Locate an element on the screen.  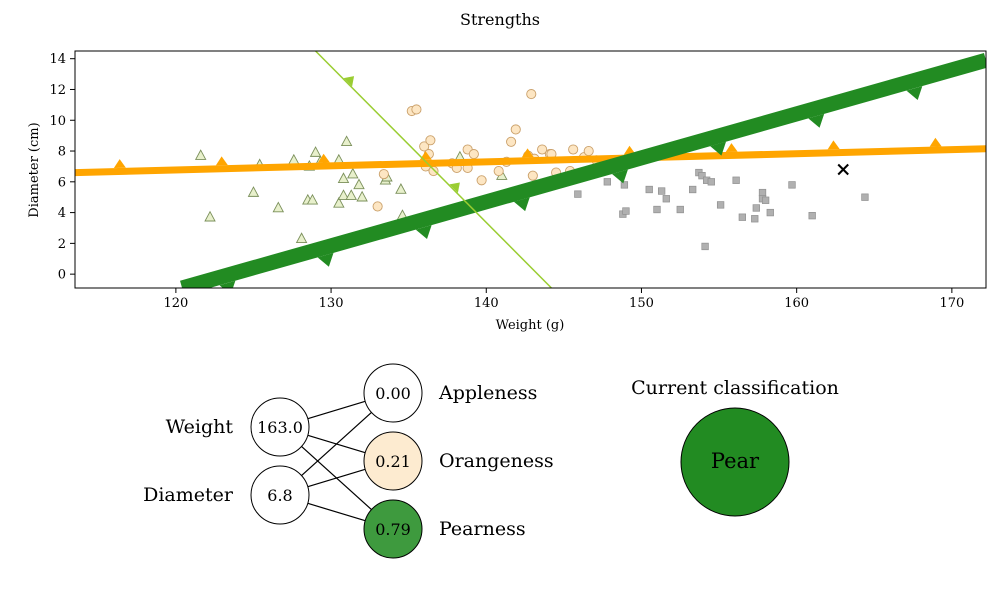
x-tick-label: 140 is located at coordinates (486, 303).